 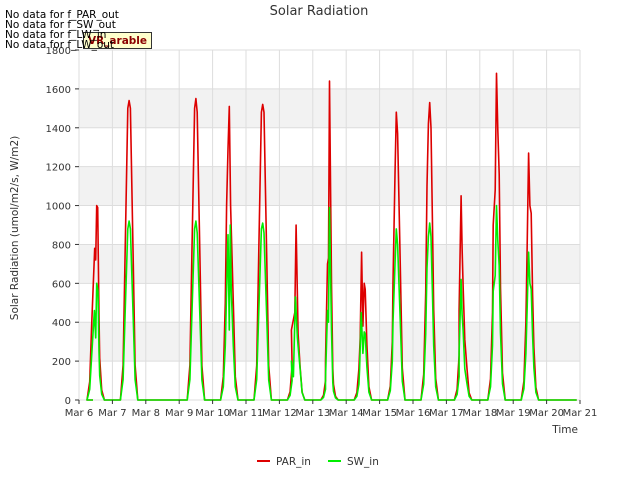 I want to click on x-tick-label-mar-6: Mar 6, so click(x=79, y=413).